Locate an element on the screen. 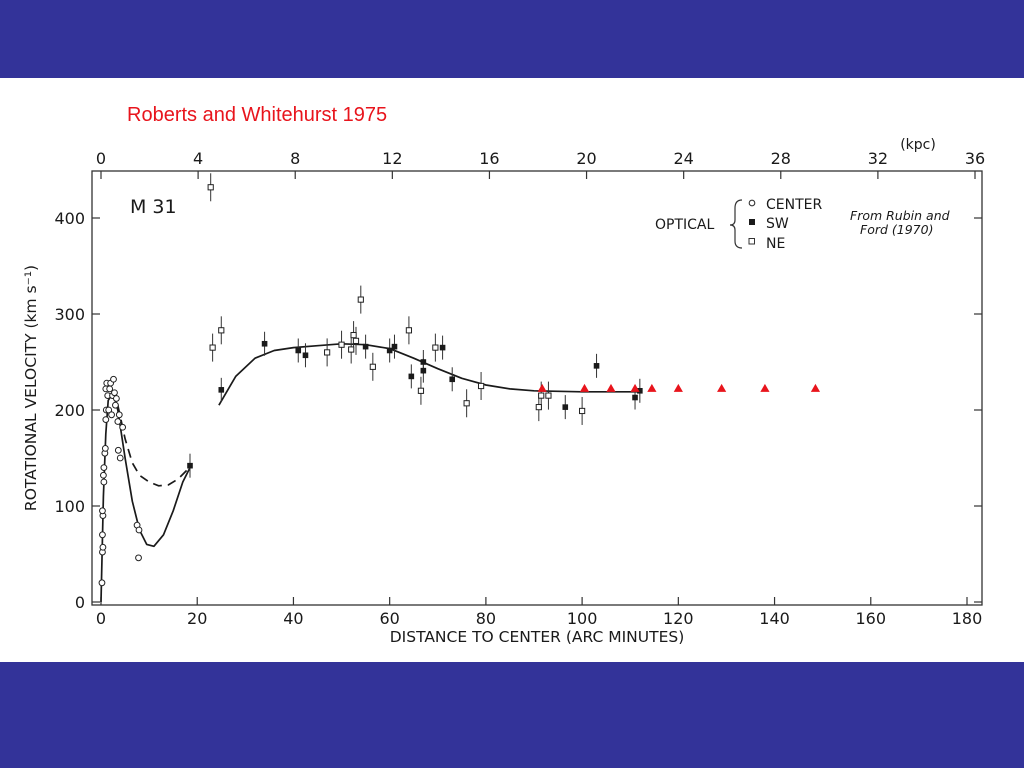  top-tick-label: 20 is located at coordinates (586, 158).